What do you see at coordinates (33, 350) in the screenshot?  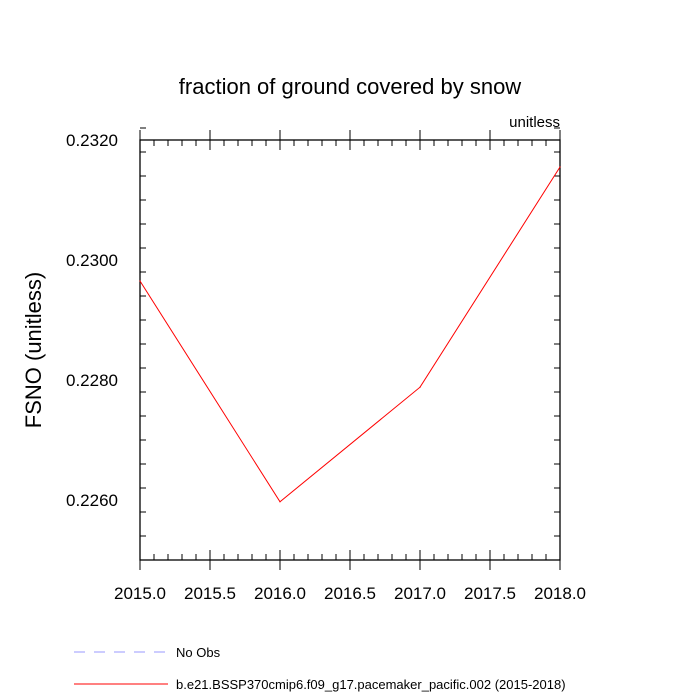 I see `y-axis-label: FSNO (unitless)` at bounding box center [33, 350].